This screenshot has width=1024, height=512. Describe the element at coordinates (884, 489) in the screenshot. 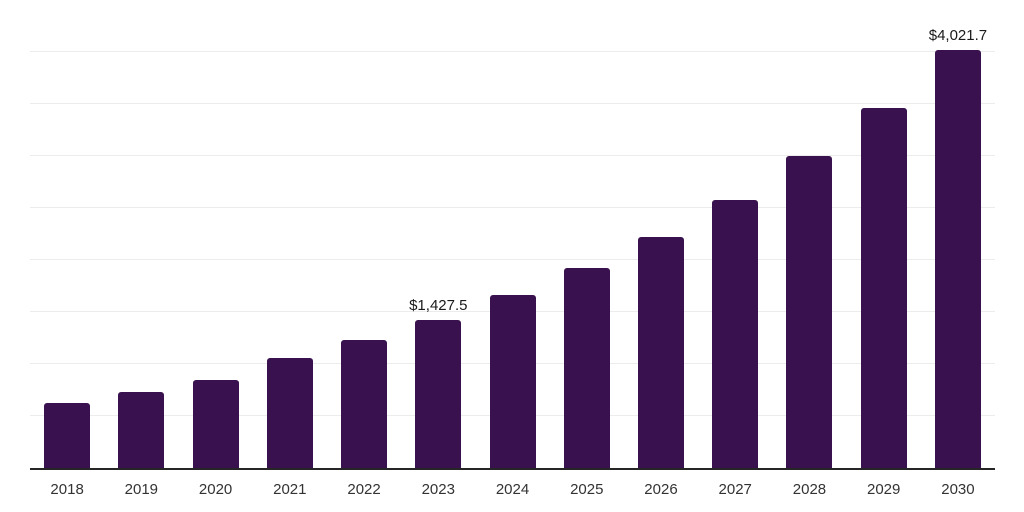

I see `x-tick-2029: 2029` at that location.